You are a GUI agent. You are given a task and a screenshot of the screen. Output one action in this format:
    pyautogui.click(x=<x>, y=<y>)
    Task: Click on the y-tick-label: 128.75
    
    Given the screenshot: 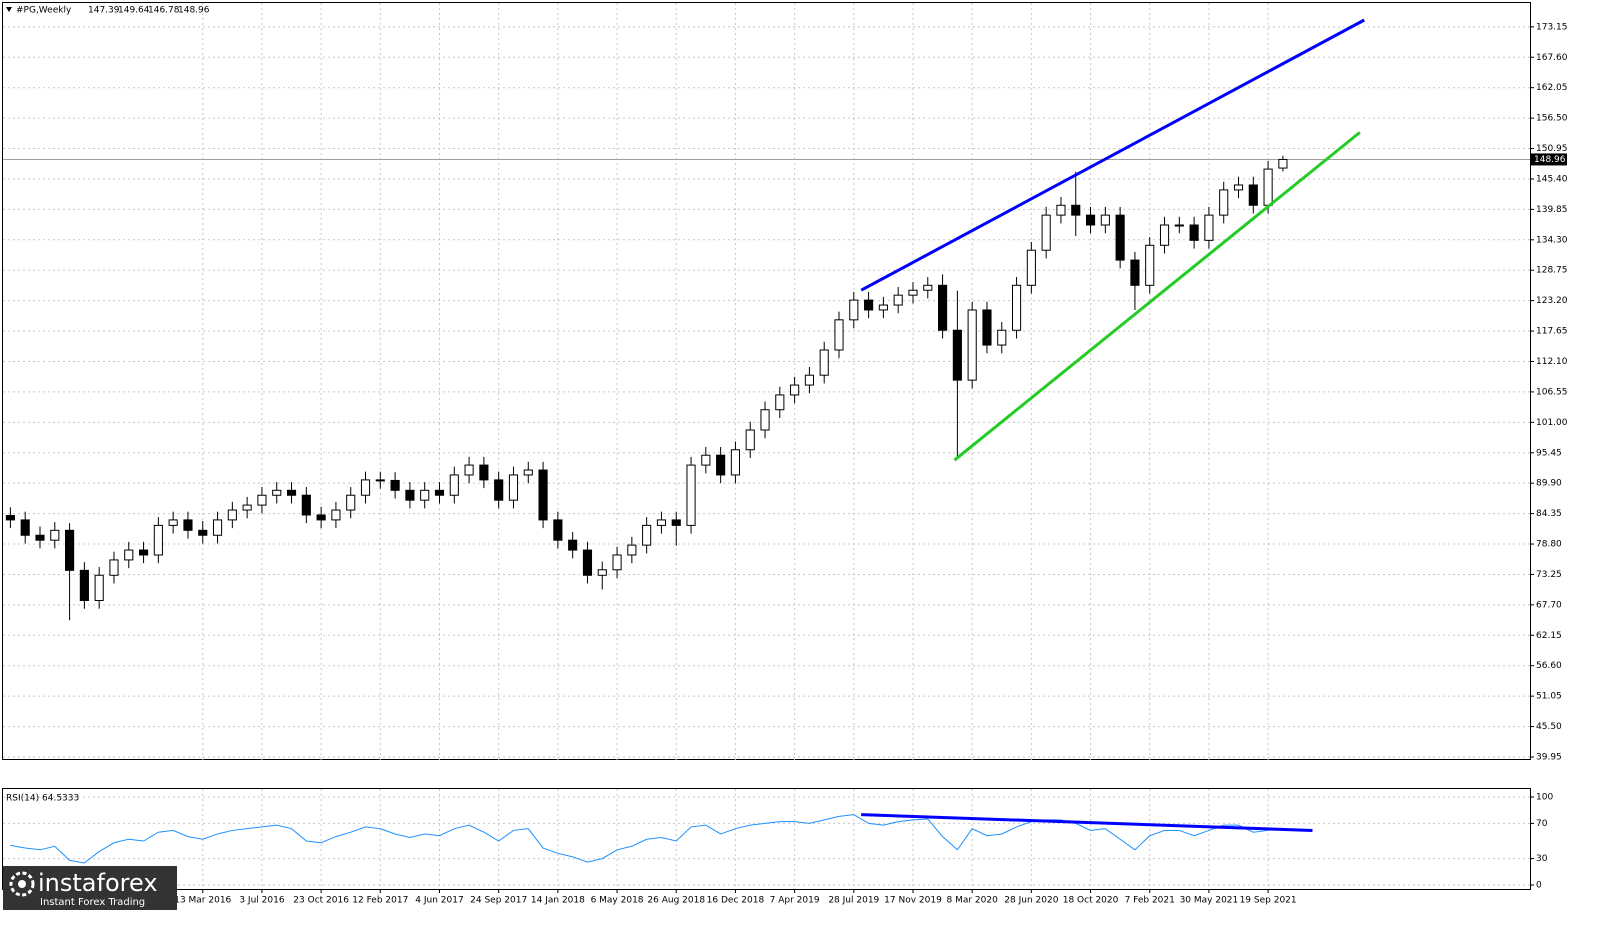 What is the action you would take?
    pyautogui.click(x=1552, y=271)
    